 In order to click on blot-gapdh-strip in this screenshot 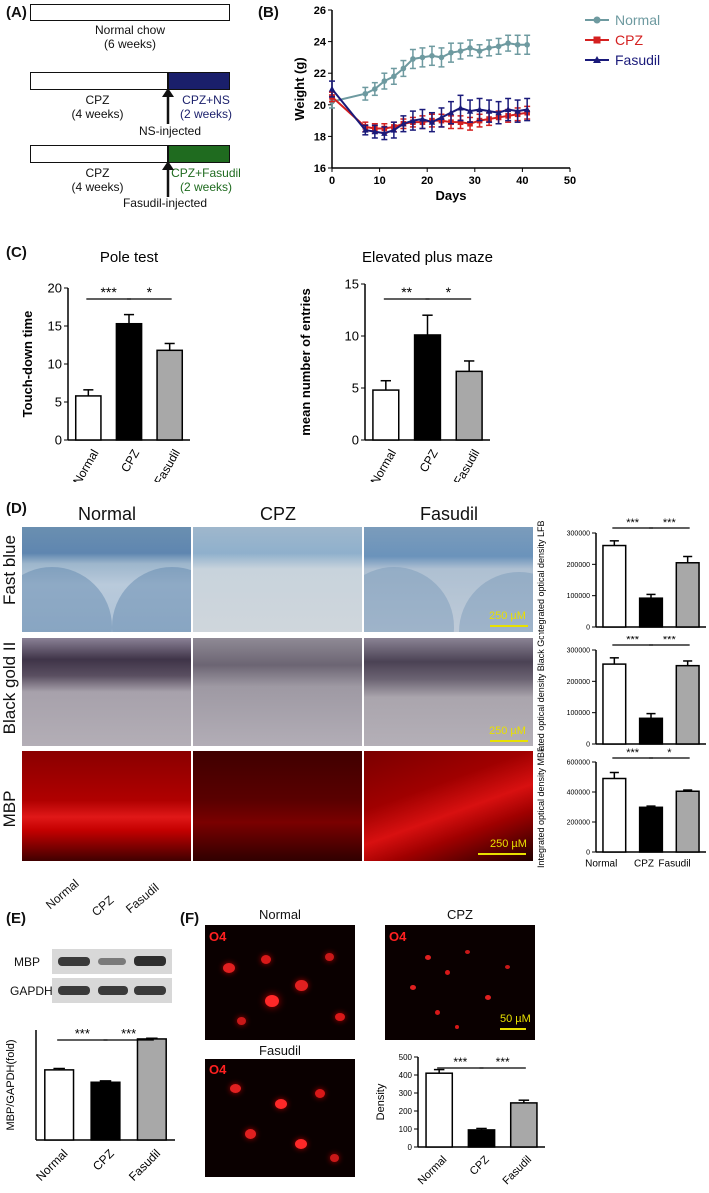, I will do `click(112, 990)`.